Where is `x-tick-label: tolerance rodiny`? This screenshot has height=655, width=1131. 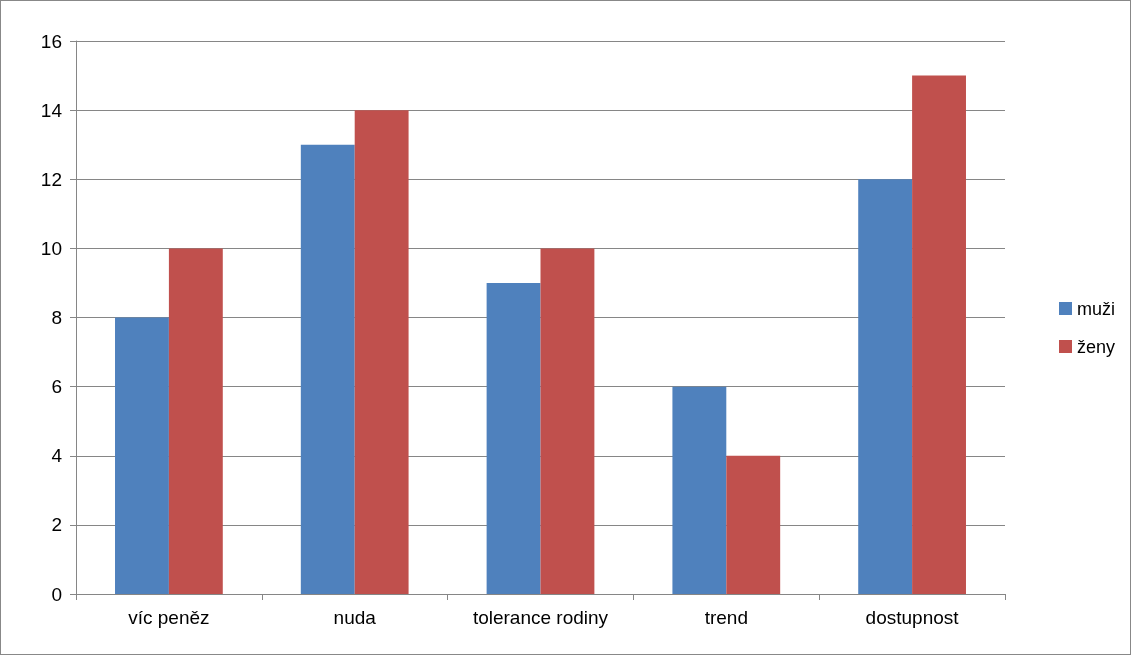 x-tick-label: tolerance rodiny is located at coordinates (540, 617).